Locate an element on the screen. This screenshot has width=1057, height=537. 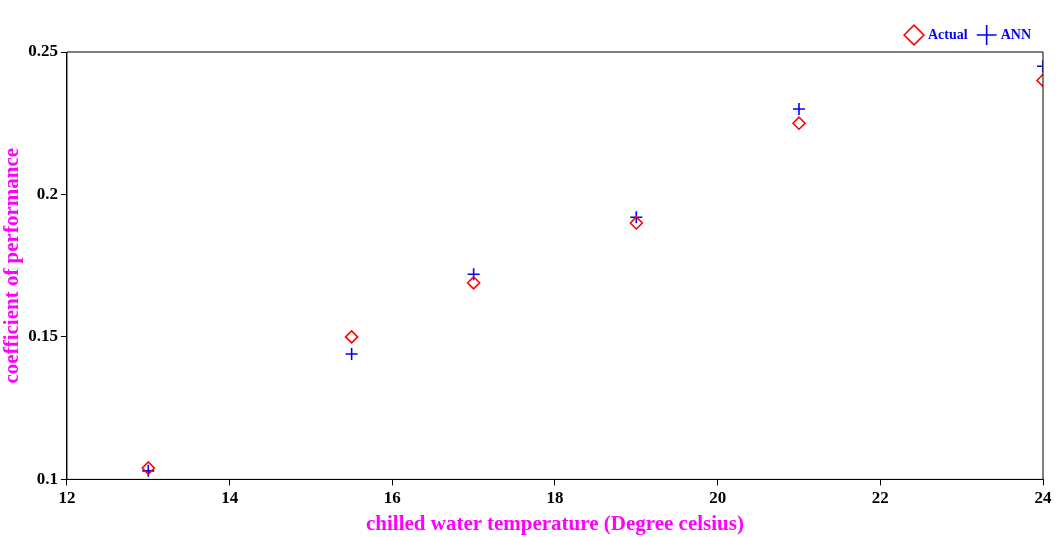
legend-label: ANN is located at coordinates (1016, 34).